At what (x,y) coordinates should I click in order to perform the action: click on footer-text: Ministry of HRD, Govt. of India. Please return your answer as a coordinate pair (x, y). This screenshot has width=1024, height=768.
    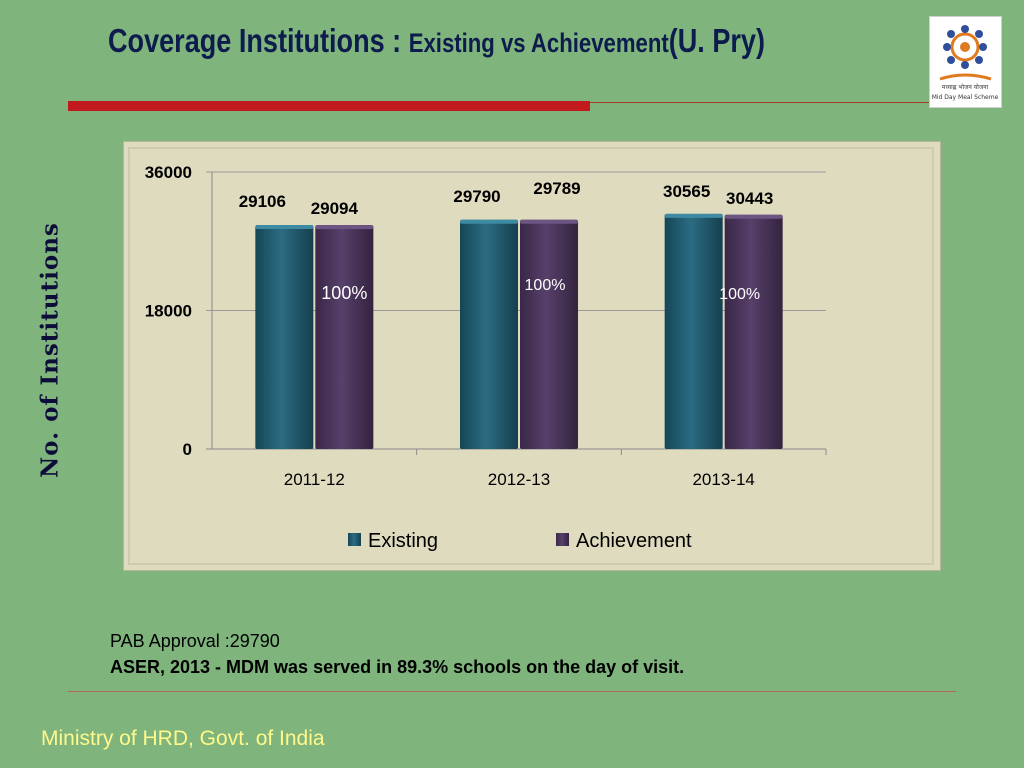
    Looking at the image, I should click on (183, 738).